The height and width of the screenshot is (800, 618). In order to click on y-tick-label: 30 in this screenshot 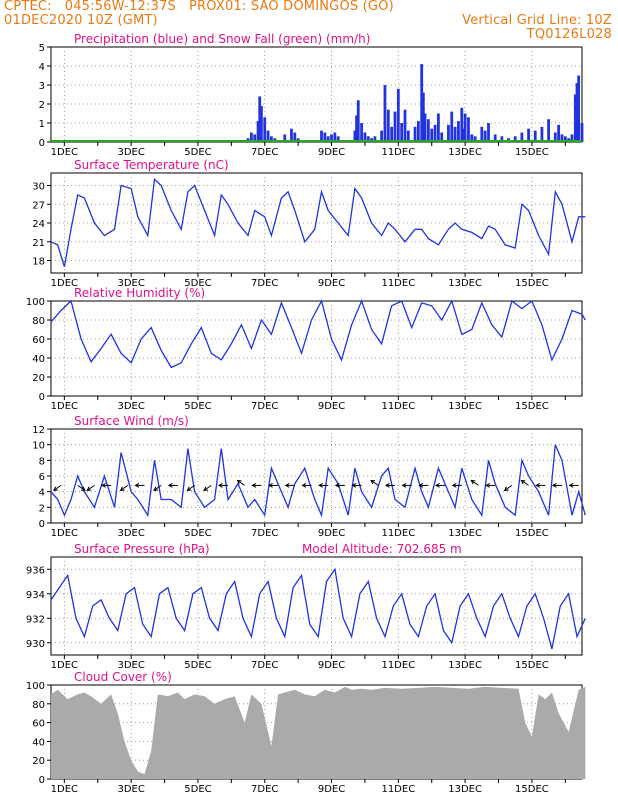, I will do `click(38, 187)`.